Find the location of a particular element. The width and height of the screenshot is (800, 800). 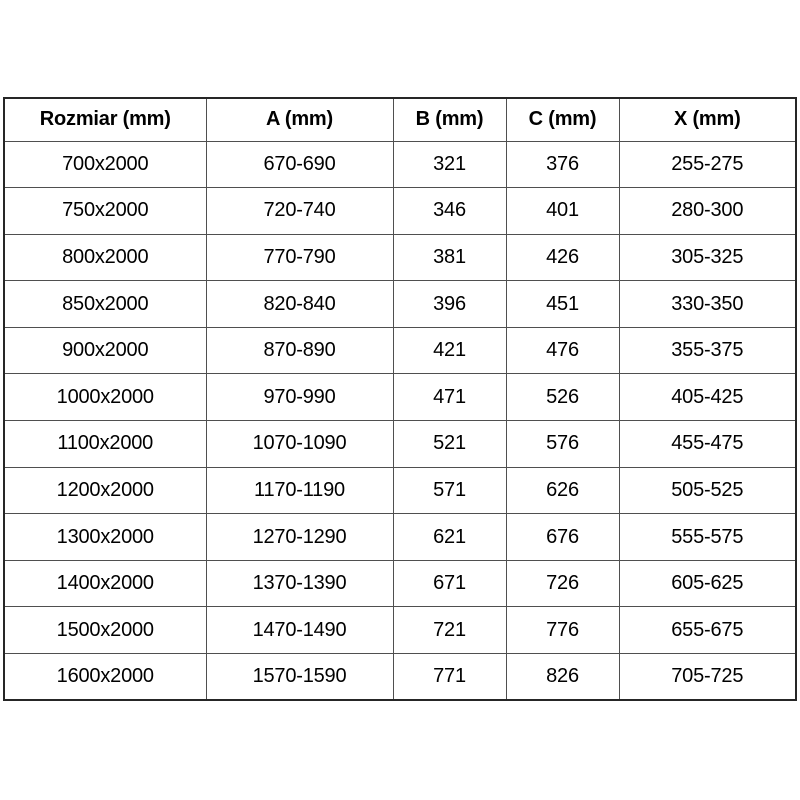

table-cell: 1470-1490 is located at coordinates (299, 630).